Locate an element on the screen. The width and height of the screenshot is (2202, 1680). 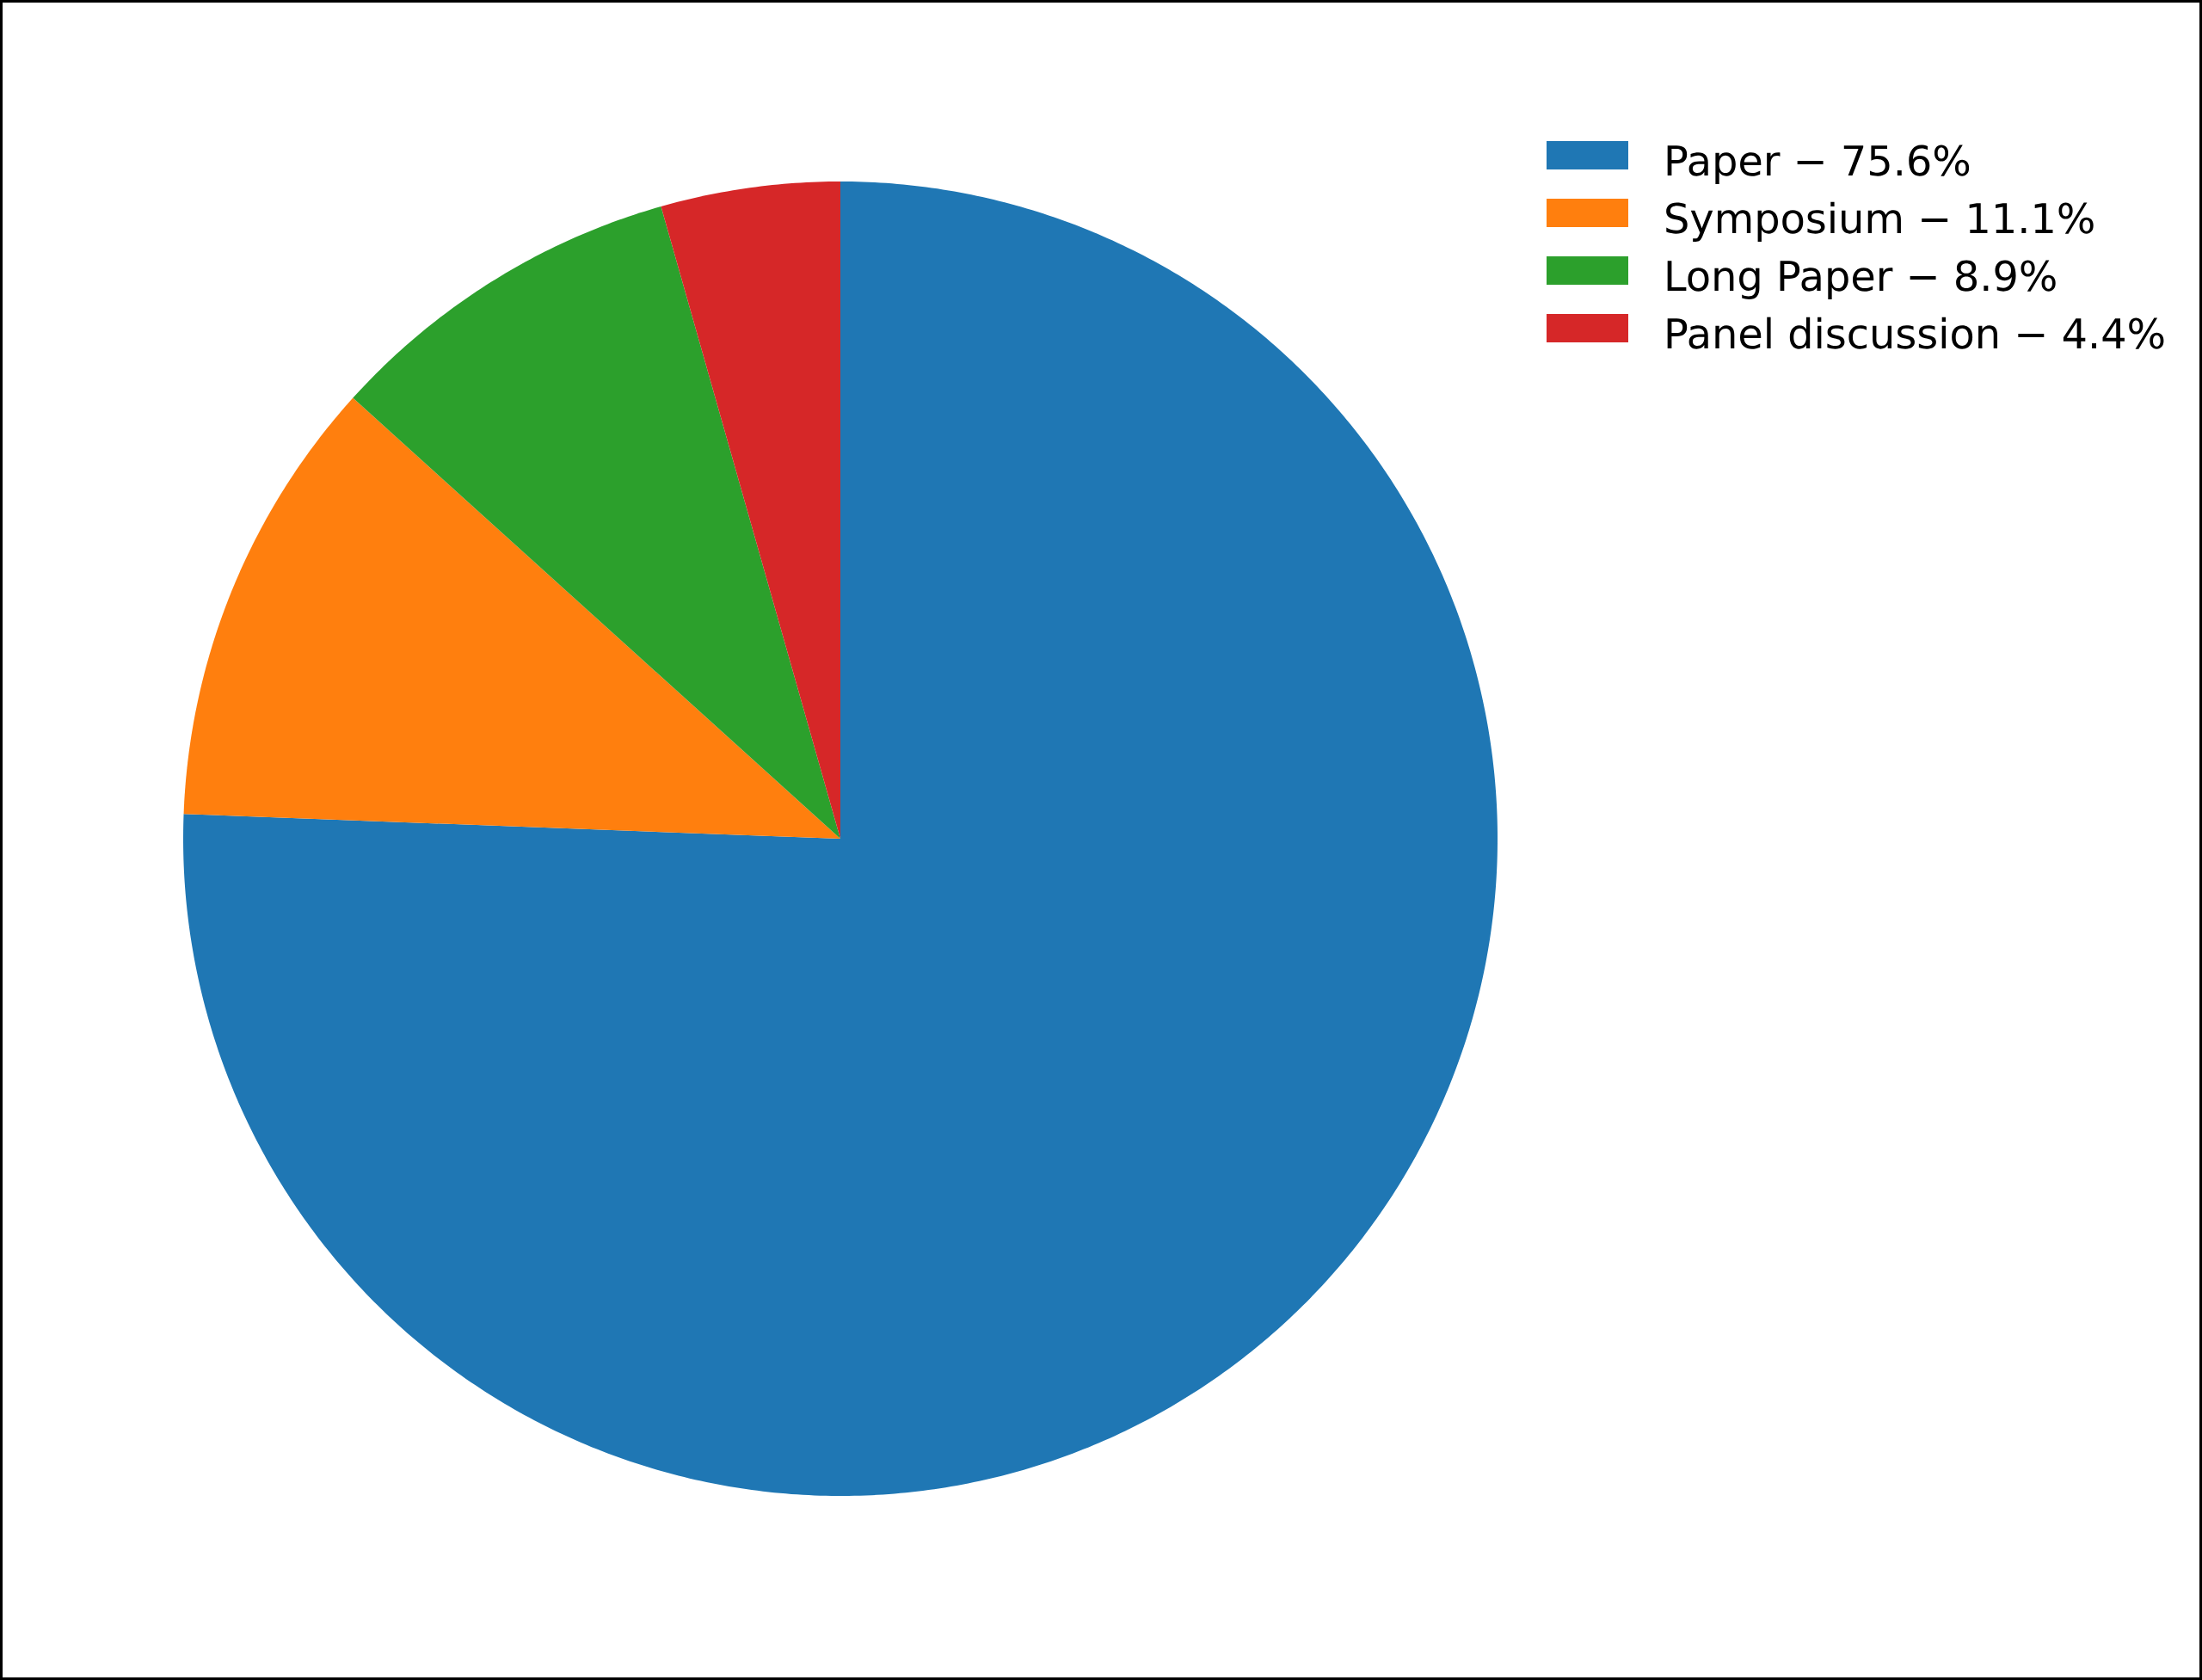
legend-label: Paper − 75.6% is located at coordinates (1819, 165).